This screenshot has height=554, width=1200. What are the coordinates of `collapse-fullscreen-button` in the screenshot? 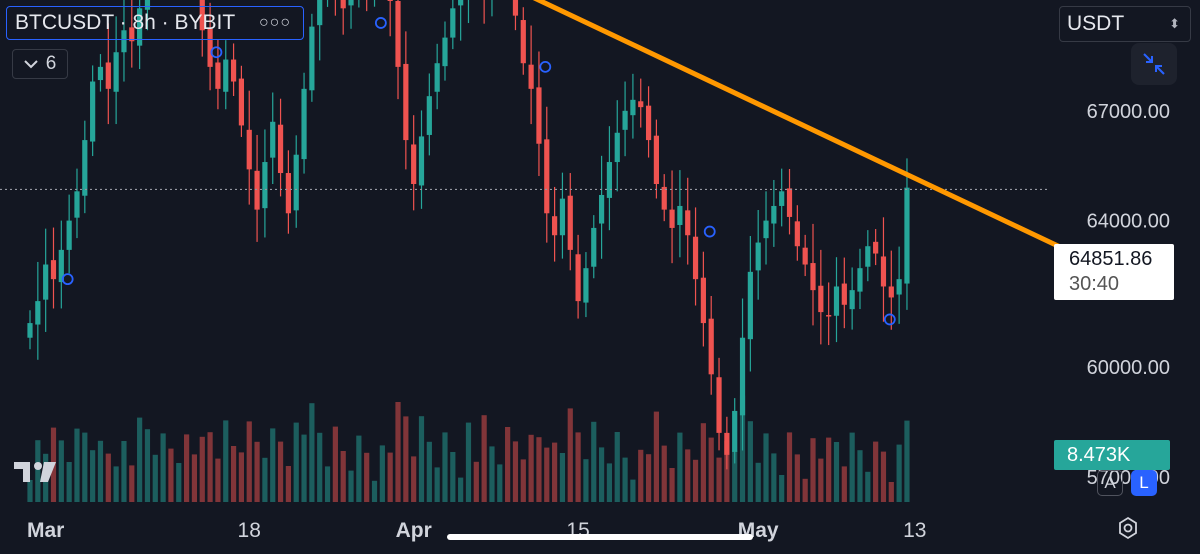 It's located at (1154, 64).